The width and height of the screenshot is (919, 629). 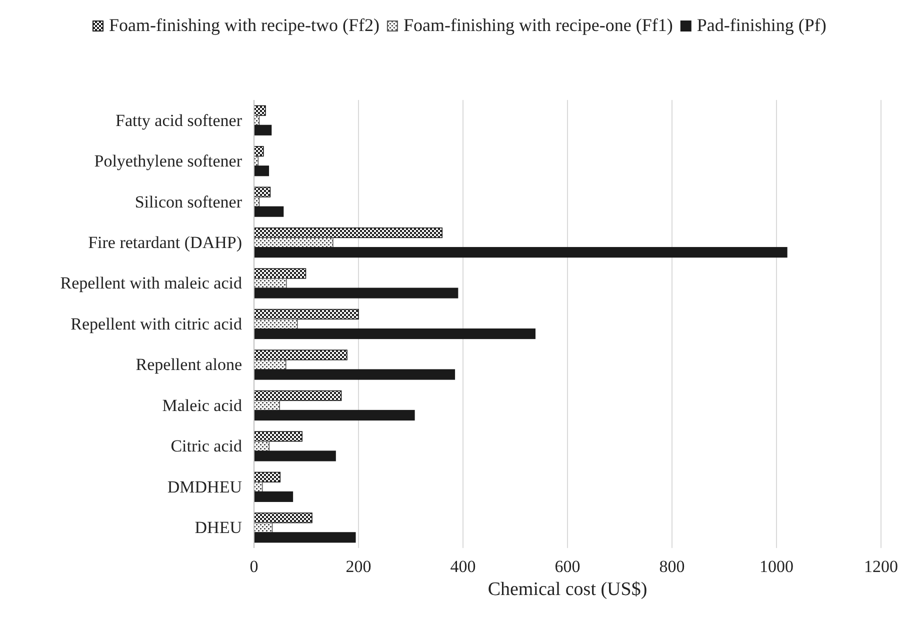 What do you see at coordinates (254, 566) in the screenshot?
I see `x-tick-label: 0` at bounding box center [254, 566].